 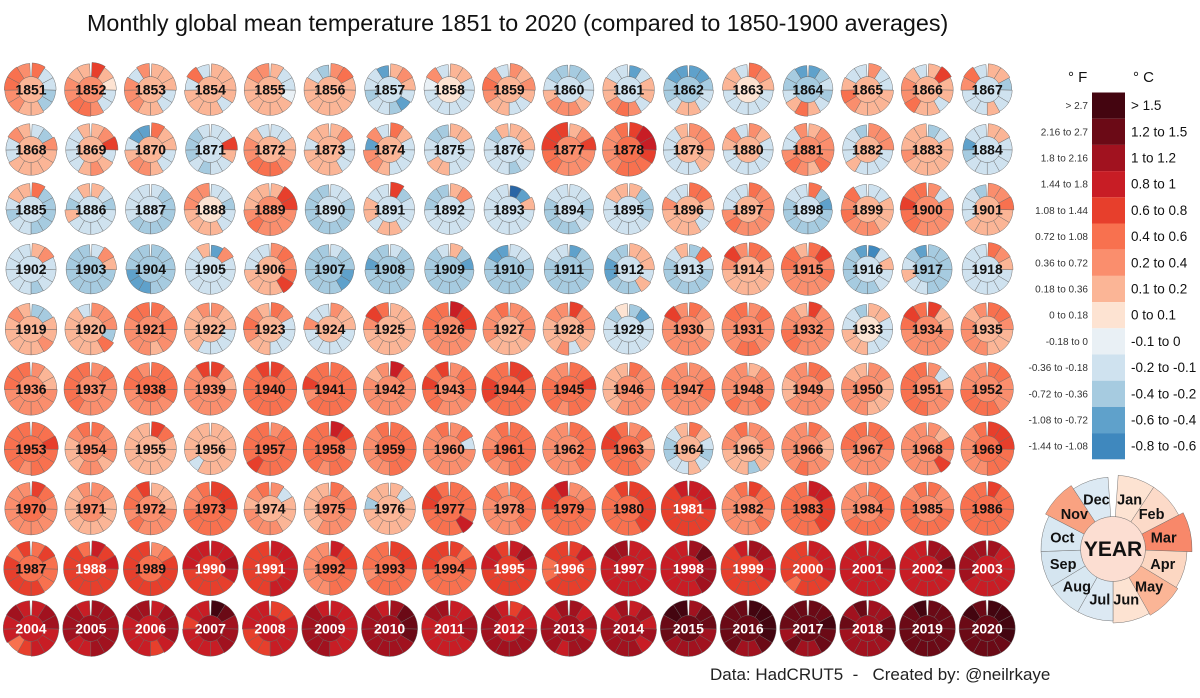 I want to click on svg-text: Jan, so click(x=1129, y=501).